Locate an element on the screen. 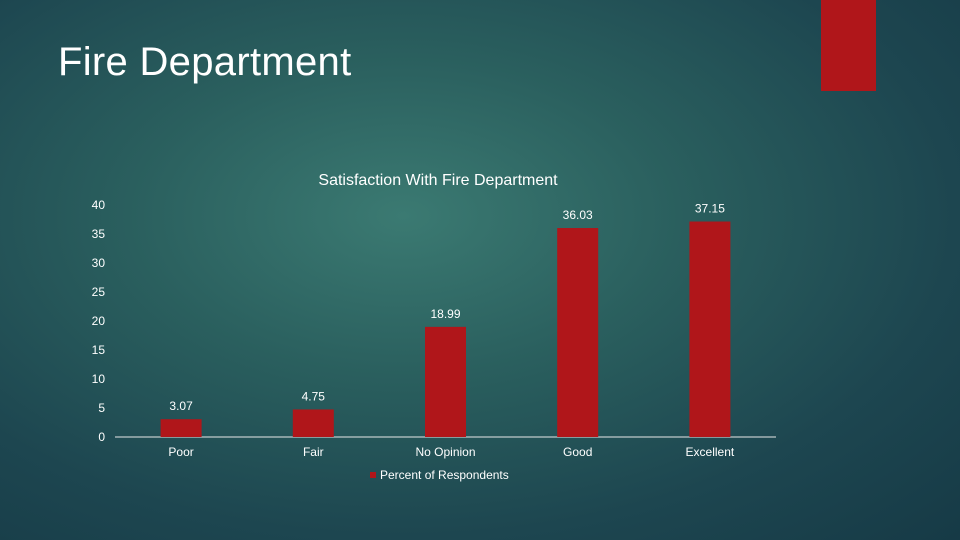 The image size is (960, 540). y-tick-label: 40 is located at coordinates (99, 205).